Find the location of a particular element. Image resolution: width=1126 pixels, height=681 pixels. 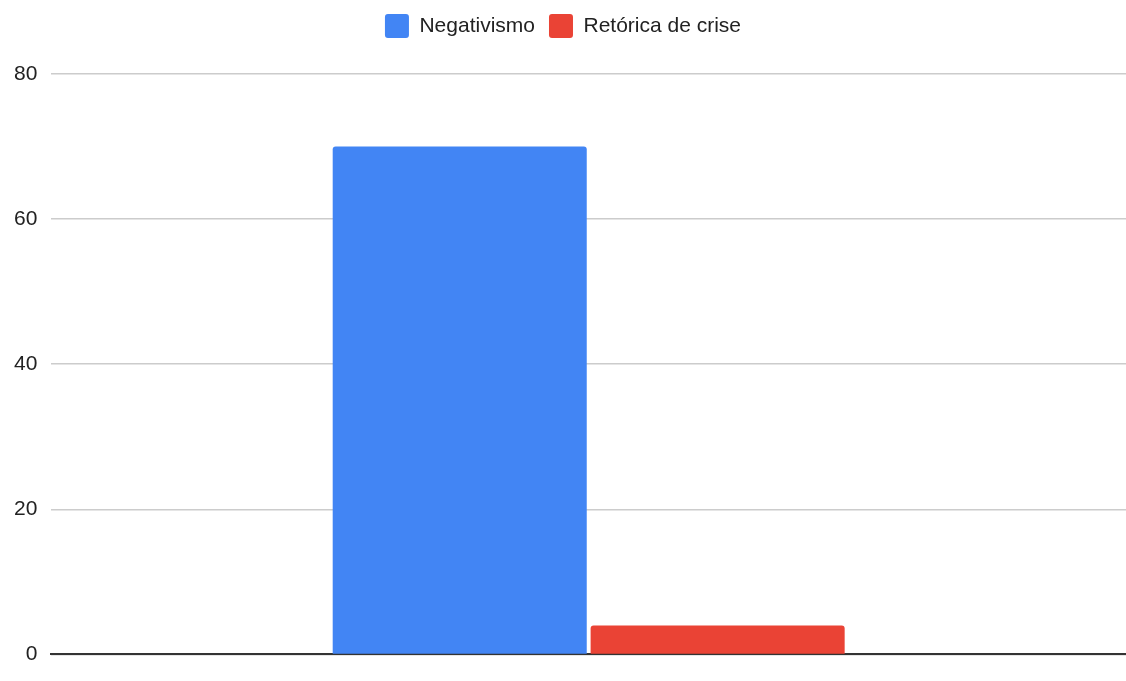

y-tick-label: 0 is located at coordinates (31, 653).